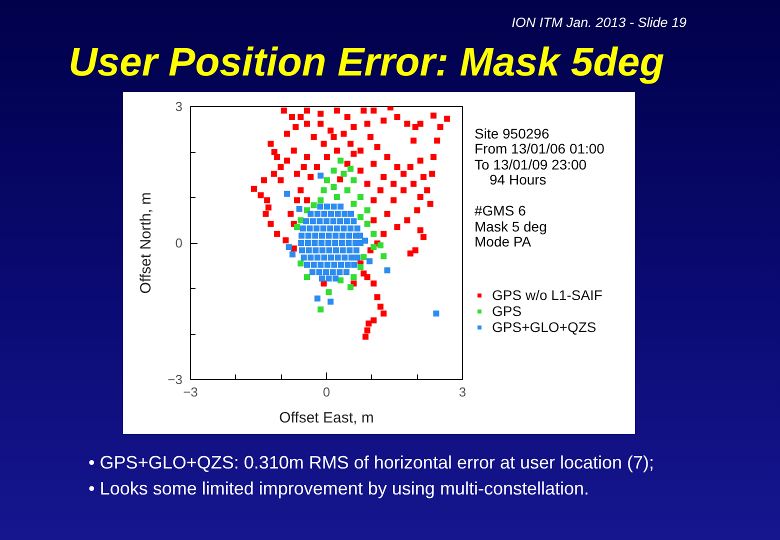 This screenshot has width=780, height=540. I want to click on text: To 13/01/09 23:00, so click(530, 164).